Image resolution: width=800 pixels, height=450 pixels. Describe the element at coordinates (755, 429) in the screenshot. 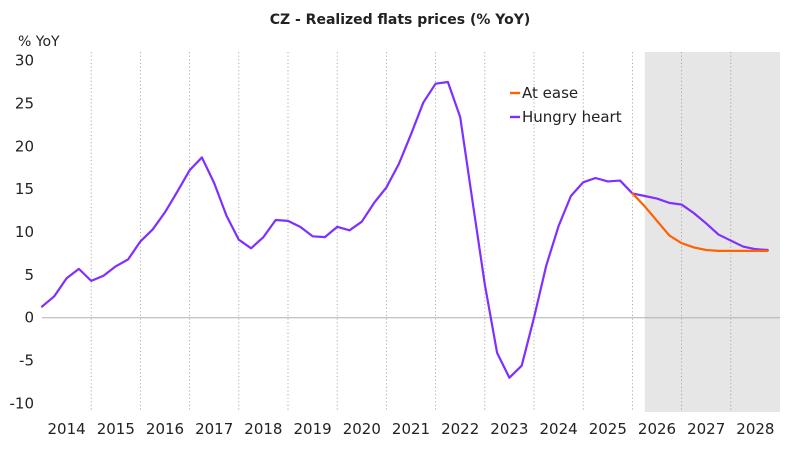

I see `x-tick-label: 2028` at that location.